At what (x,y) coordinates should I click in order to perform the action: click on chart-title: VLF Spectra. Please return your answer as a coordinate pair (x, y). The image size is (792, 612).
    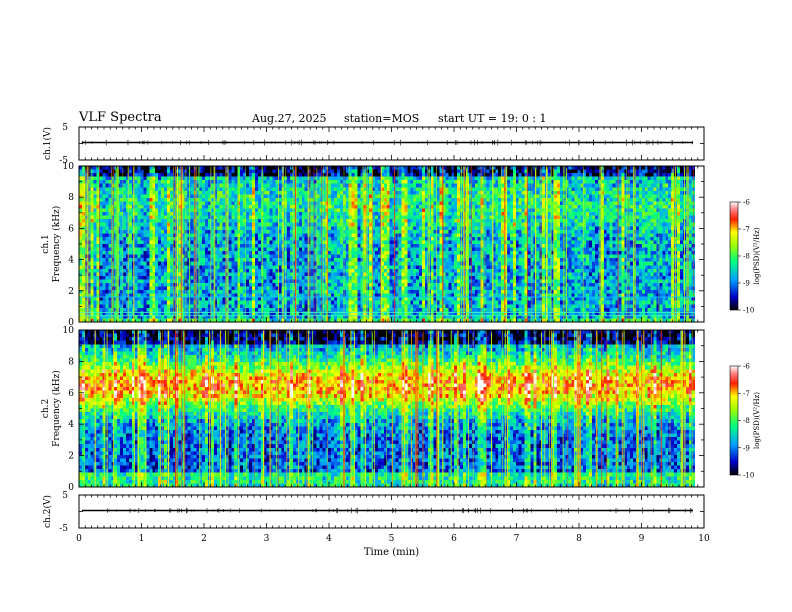
    Looking at the image, I should click on (120, 117).